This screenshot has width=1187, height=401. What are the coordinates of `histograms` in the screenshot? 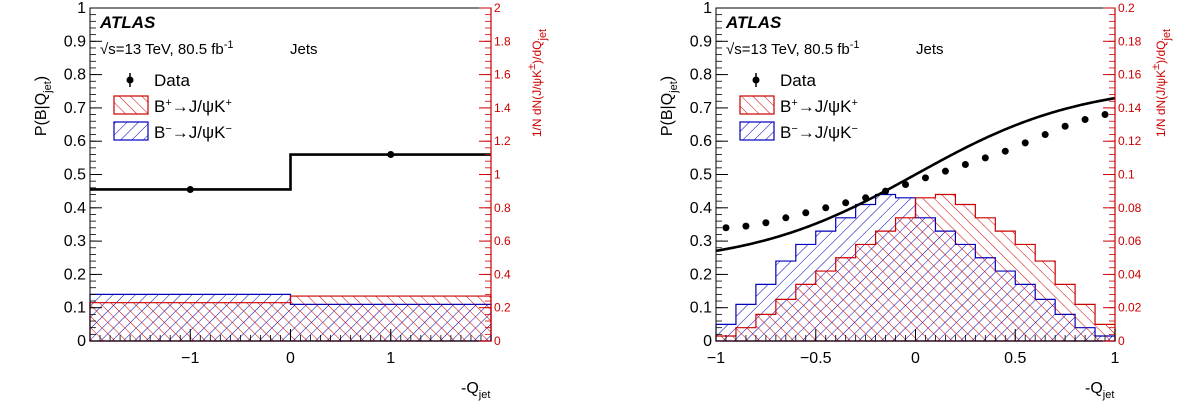 It's located at (915, 267).